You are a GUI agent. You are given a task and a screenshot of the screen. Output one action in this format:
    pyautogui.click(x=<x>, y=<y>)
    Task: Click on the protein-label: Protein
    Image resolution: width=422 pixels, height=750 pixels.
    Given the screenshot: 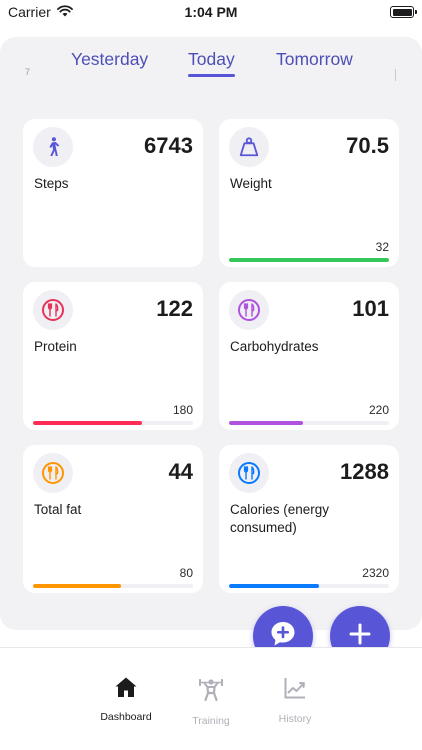 What is the action you would take?
    pyautogui.click(x=55, y=346)
    